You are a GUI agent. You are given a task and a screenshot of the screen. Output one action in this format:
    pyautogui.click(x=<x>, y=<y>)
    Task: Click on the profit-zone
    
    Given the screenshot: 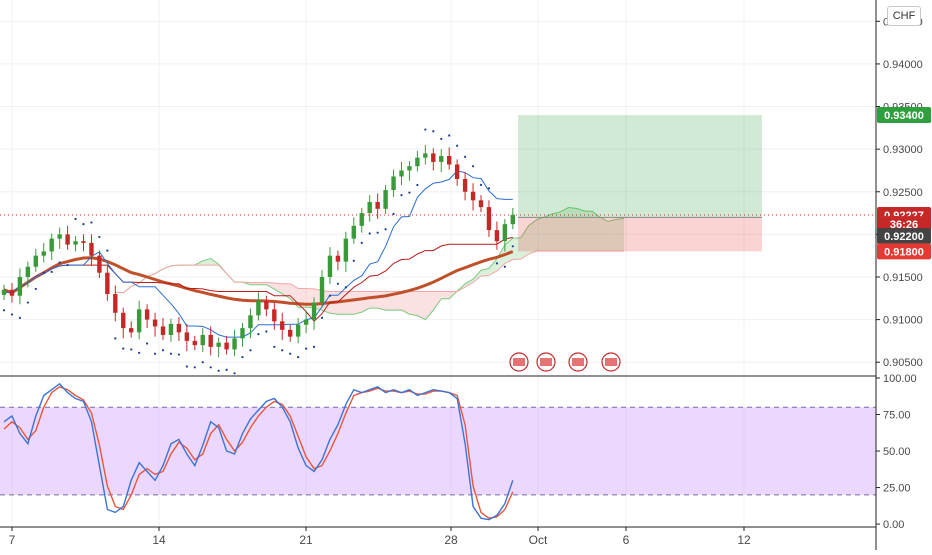 What is the action you would take?
    pyautogui.click(x=640, y=166)
    